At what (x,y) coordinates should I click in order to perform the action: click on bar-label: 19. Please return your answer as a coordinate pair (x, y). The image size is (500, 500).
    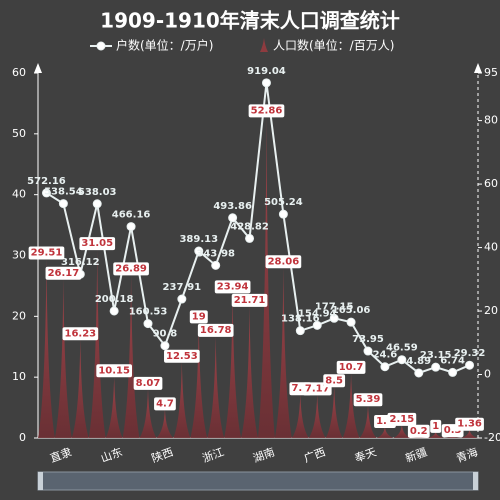
    Looking at the image, I should click on (199, 316).